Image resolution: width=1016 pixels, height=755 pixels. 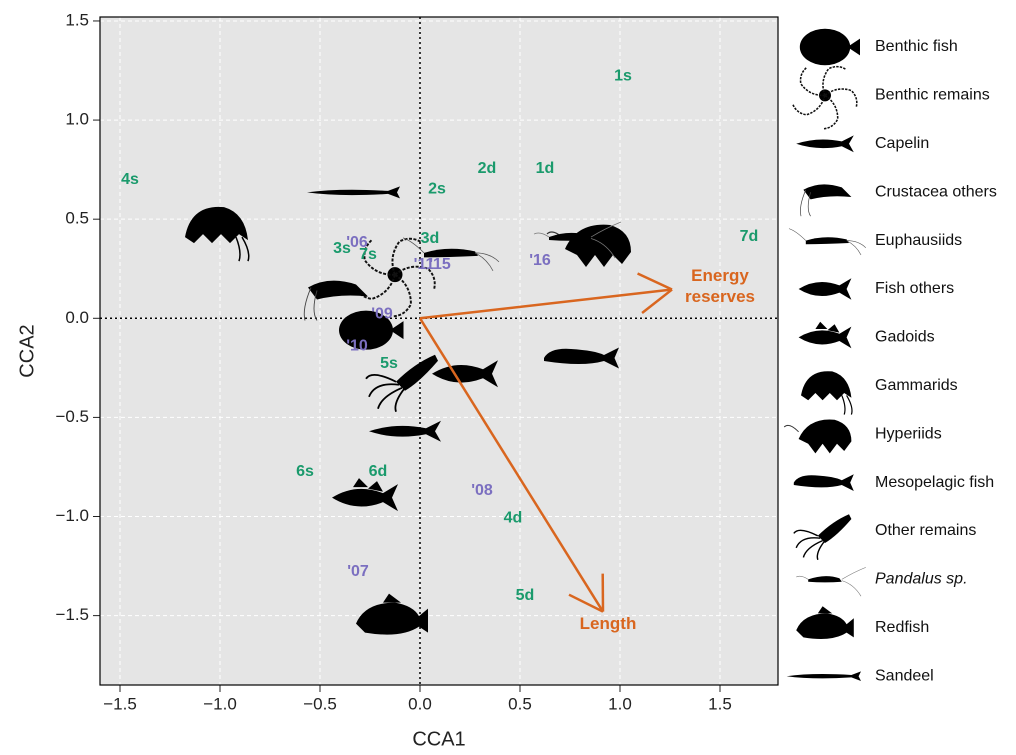 What do you see at coordinates (72, 515) in the screenshot?
I see `y-tick-label: −1.0` at bounding box center [72, 515].